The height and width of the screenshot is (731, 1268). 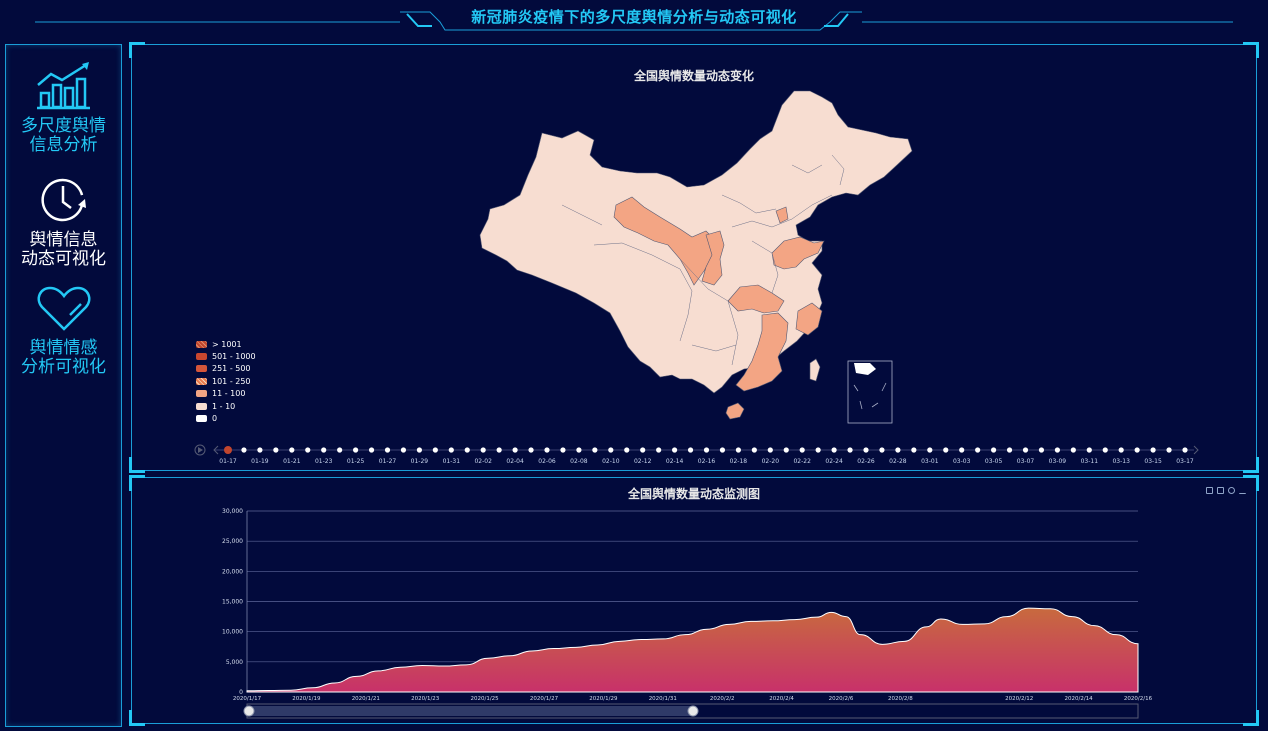 What do you see at coordinates (692, 650) in the screenshot?
I see `series-area` at bounding box center [692, 650].